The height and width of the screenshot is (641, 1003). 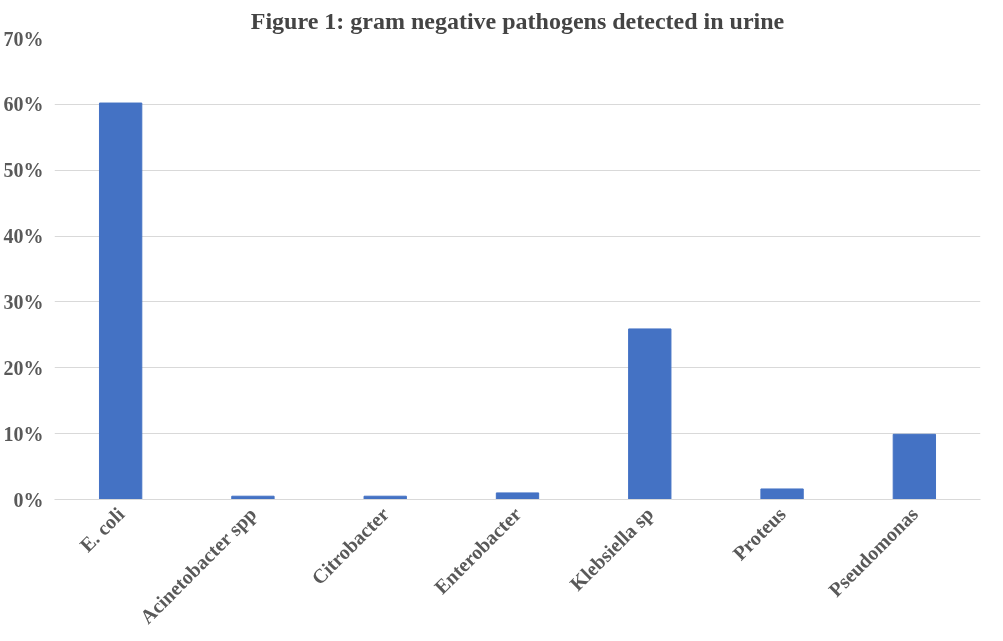 I want to click on y-tick-label: 10%, so click(x=23, y=433).